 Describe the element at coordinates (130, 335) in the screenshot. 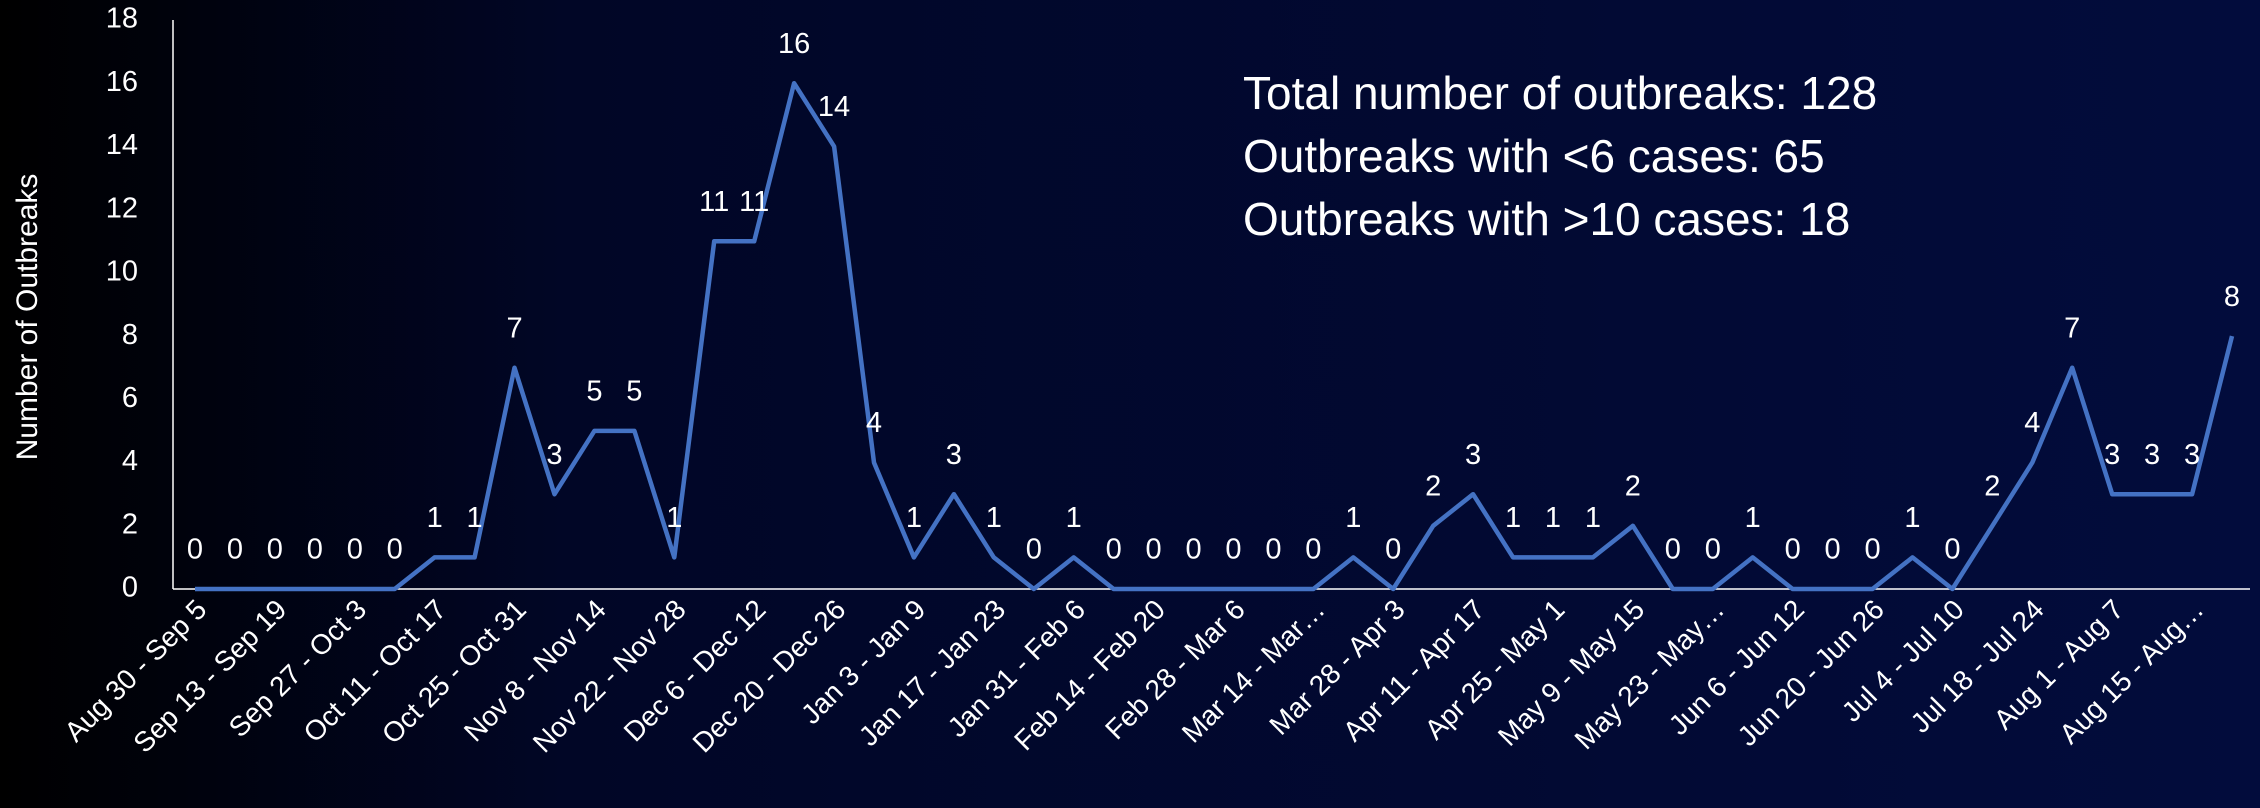

I see `y-tick-label: 8` at that location.